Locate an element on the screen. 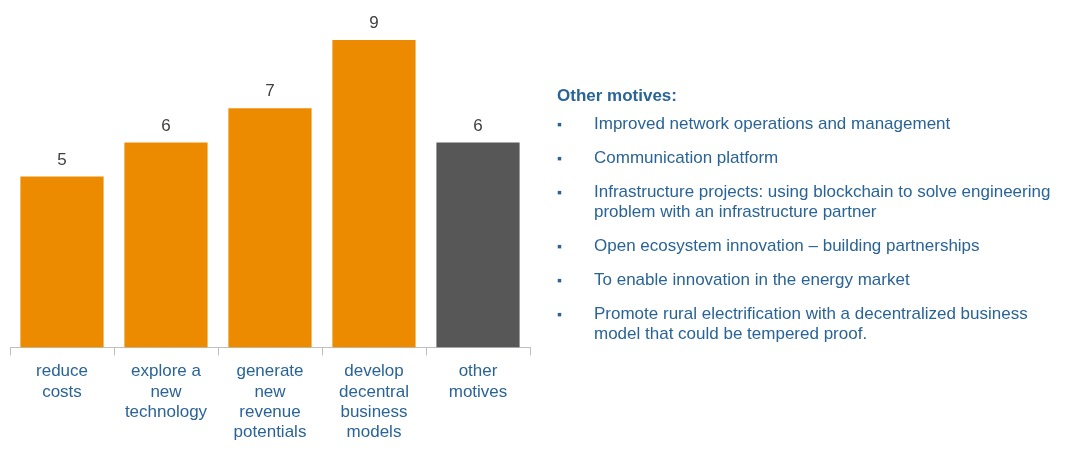 The width and height of the screenshot is (1085, 449). text: ▪ Infrastructure projects: using blockchain to solve engineering problem with an infrastructure partner is located at coordinates (804, 201).